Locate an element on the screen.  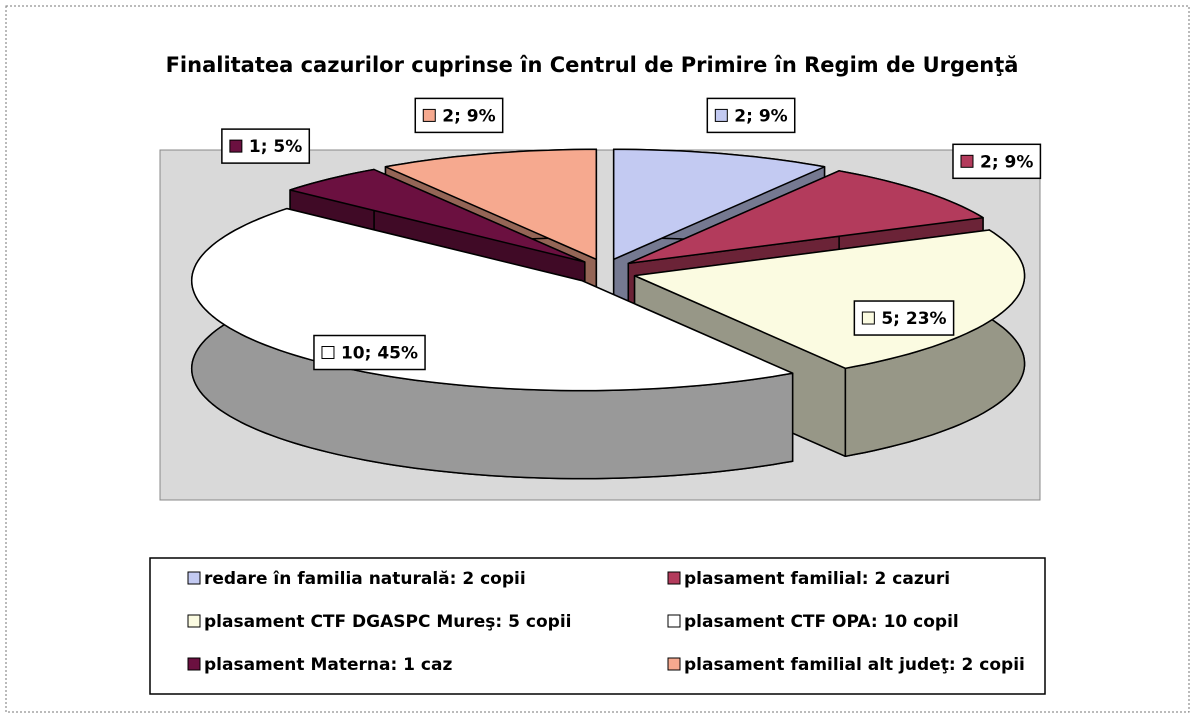
legend-label: plasament CTF DGASPC Mureş: 5 copii is located at coordinates (387, 622).